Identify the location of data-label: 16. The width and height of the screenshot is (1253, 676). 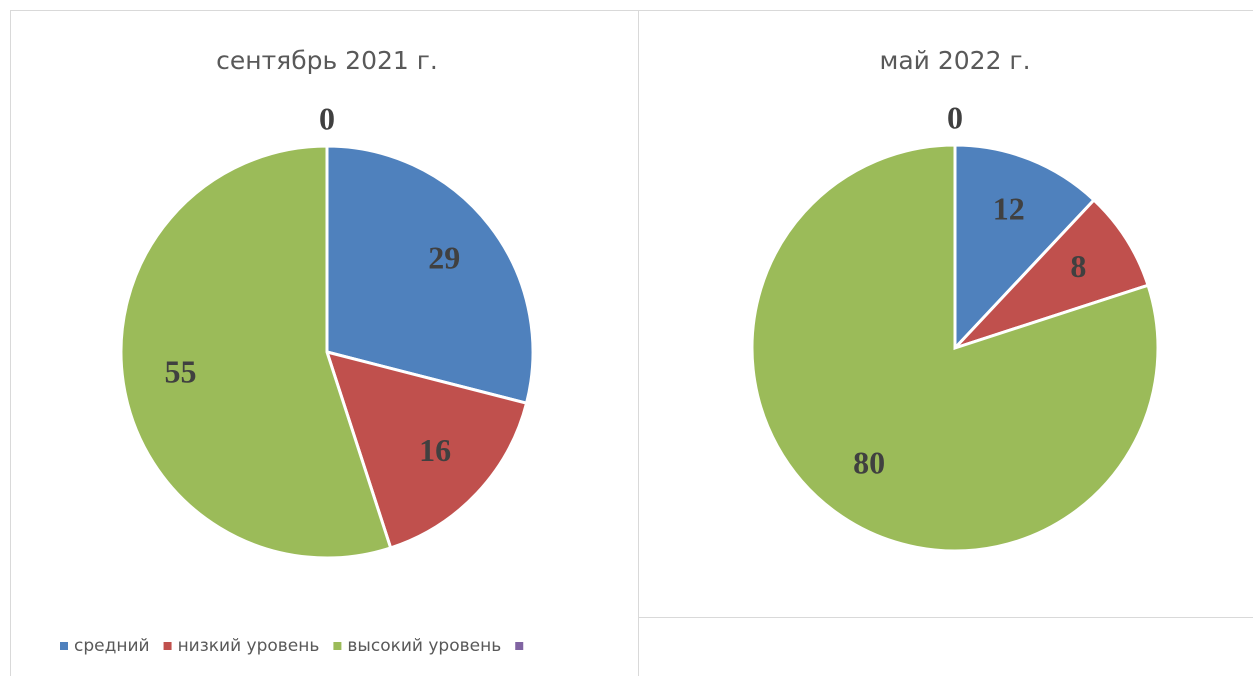
(435, 450).